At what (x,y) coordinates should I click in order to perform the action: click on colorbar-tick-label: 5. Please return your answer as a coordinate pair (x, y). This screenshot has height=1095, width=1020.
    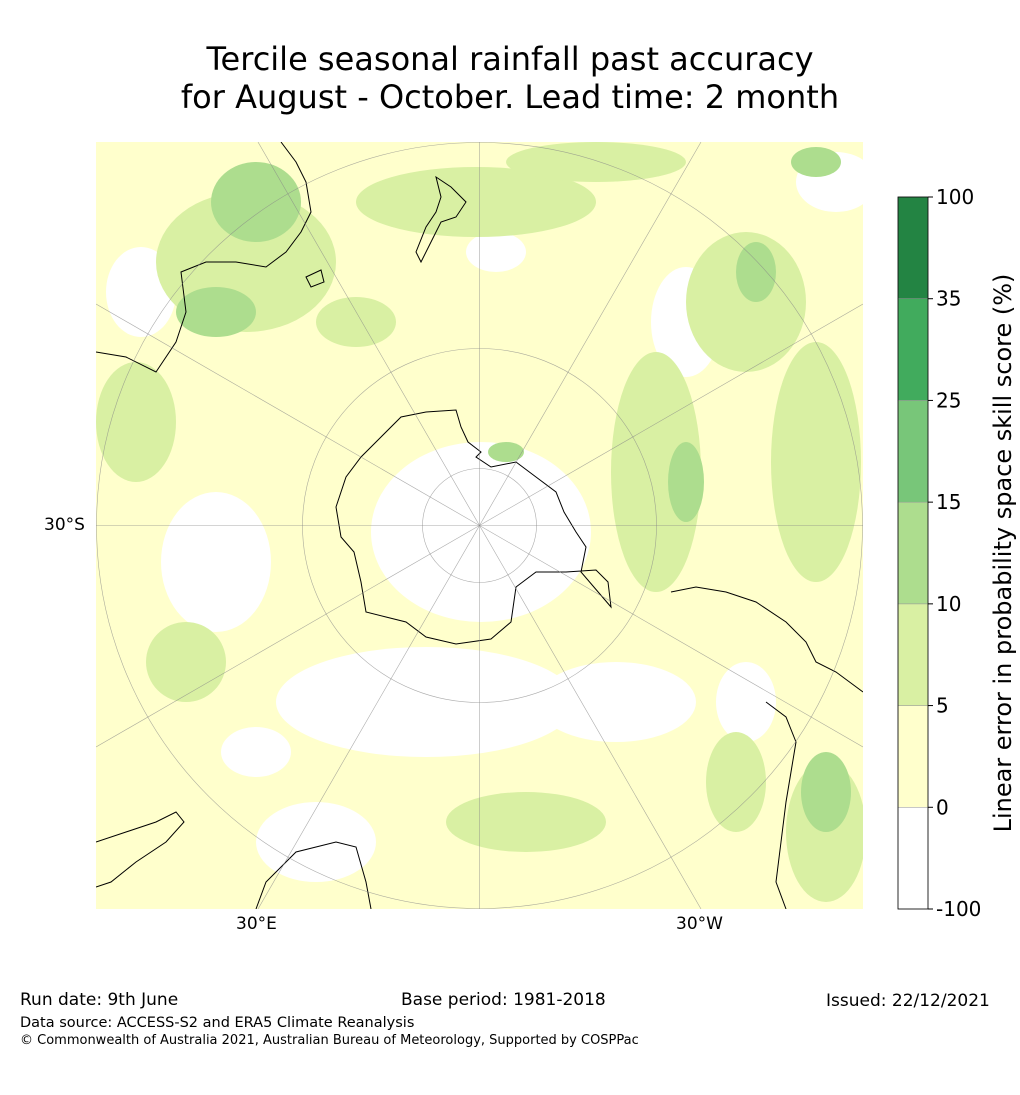
    Looking at the image, I should click on (942, 706).